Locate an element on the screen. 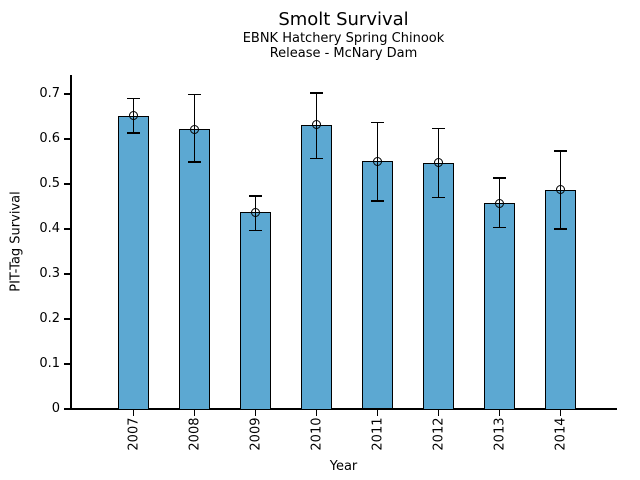 The image size is (640, 480). x-tick-label: 2014 is located at coordinates (560, 434).